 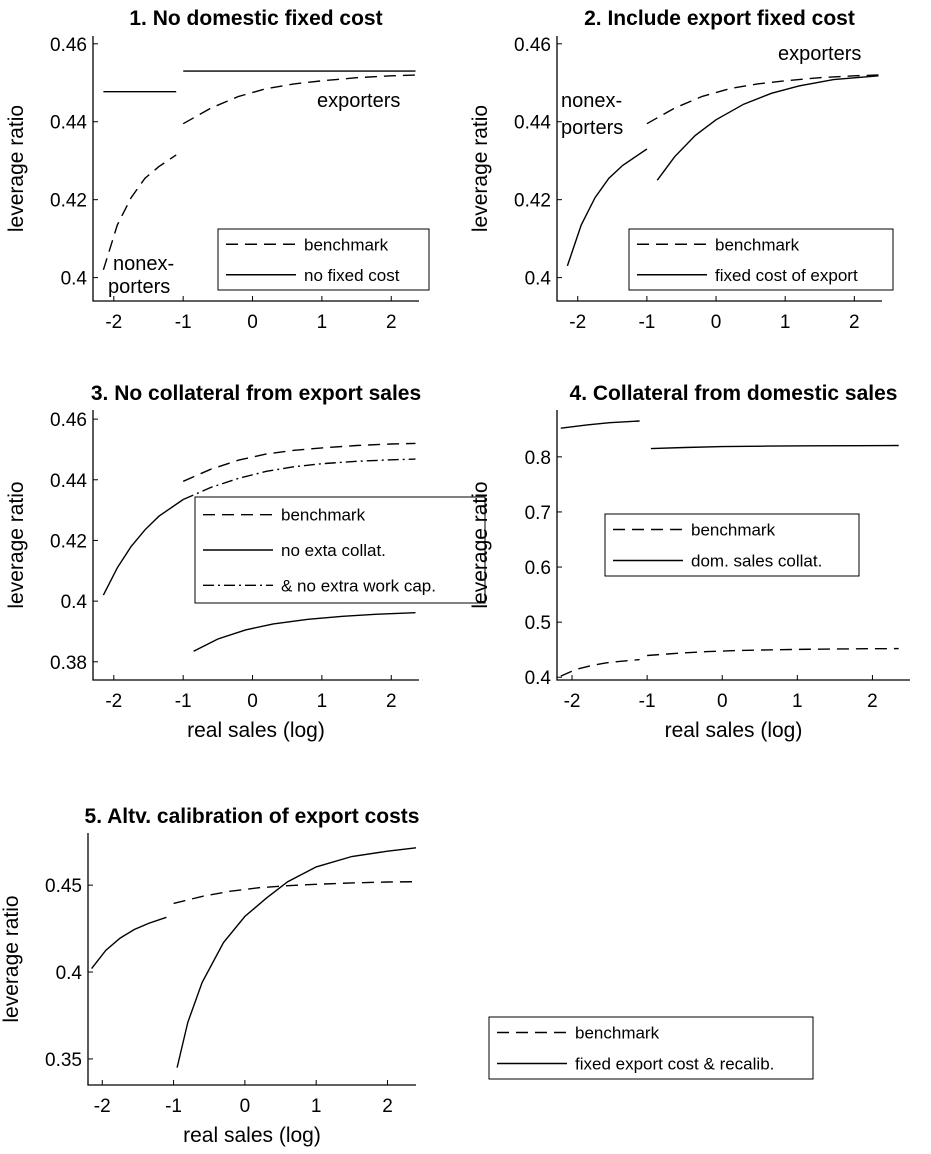 I want to click on series--no-extra-work-cap-, so click(x=299, y=479).